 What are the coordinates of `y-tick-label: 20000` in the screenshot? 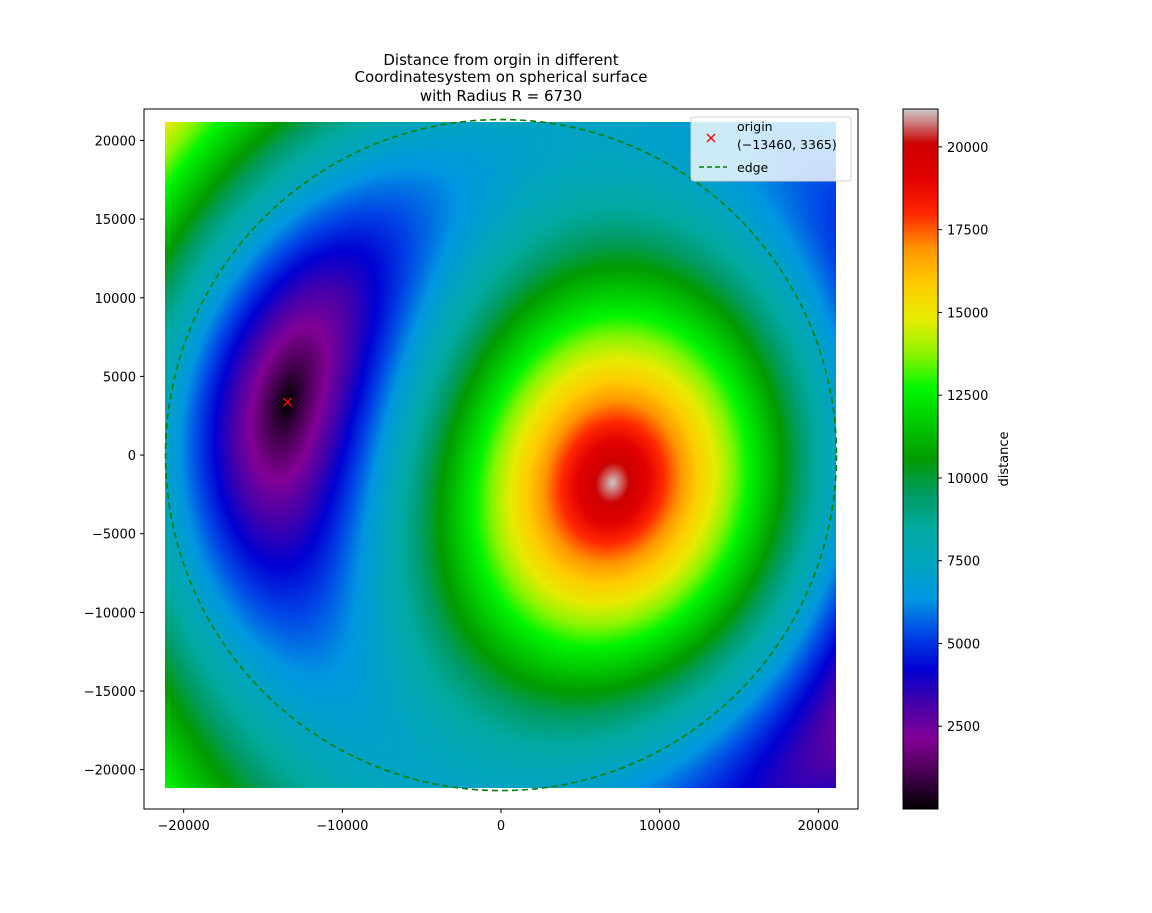 It's located at (115, 141).